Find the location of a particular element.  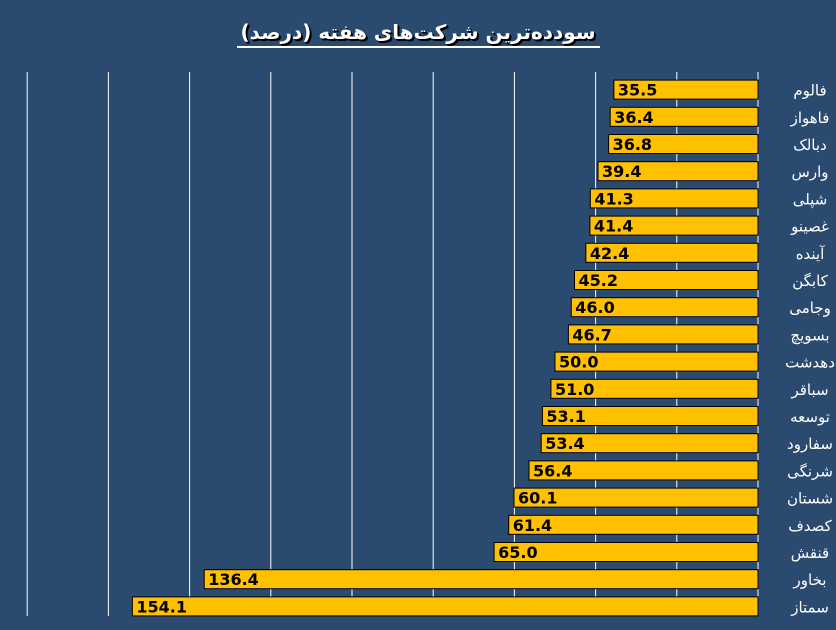

data-label: 39.4 is located at coordinates (621, 171).